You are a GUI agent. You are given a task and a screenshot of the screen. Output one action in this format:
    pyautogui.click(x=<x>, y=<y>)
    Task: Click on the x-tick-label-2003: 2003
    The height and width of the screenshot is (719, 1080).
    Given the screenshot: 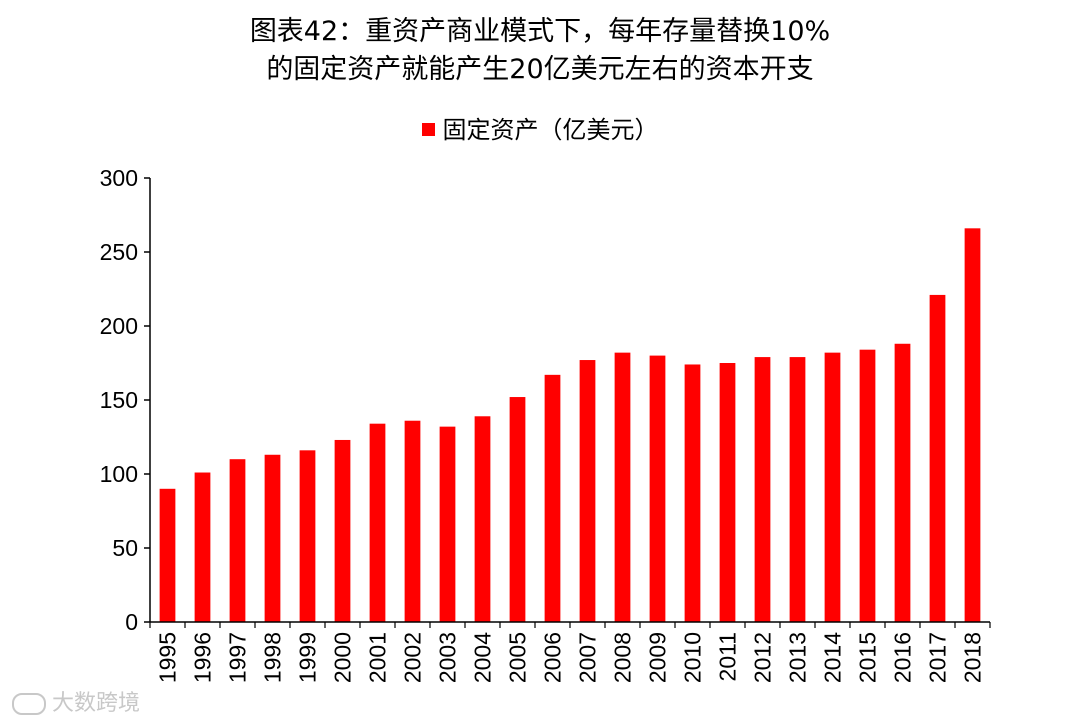 What is the action you would take?
    pyautogui.click(x=448, y=657)
    